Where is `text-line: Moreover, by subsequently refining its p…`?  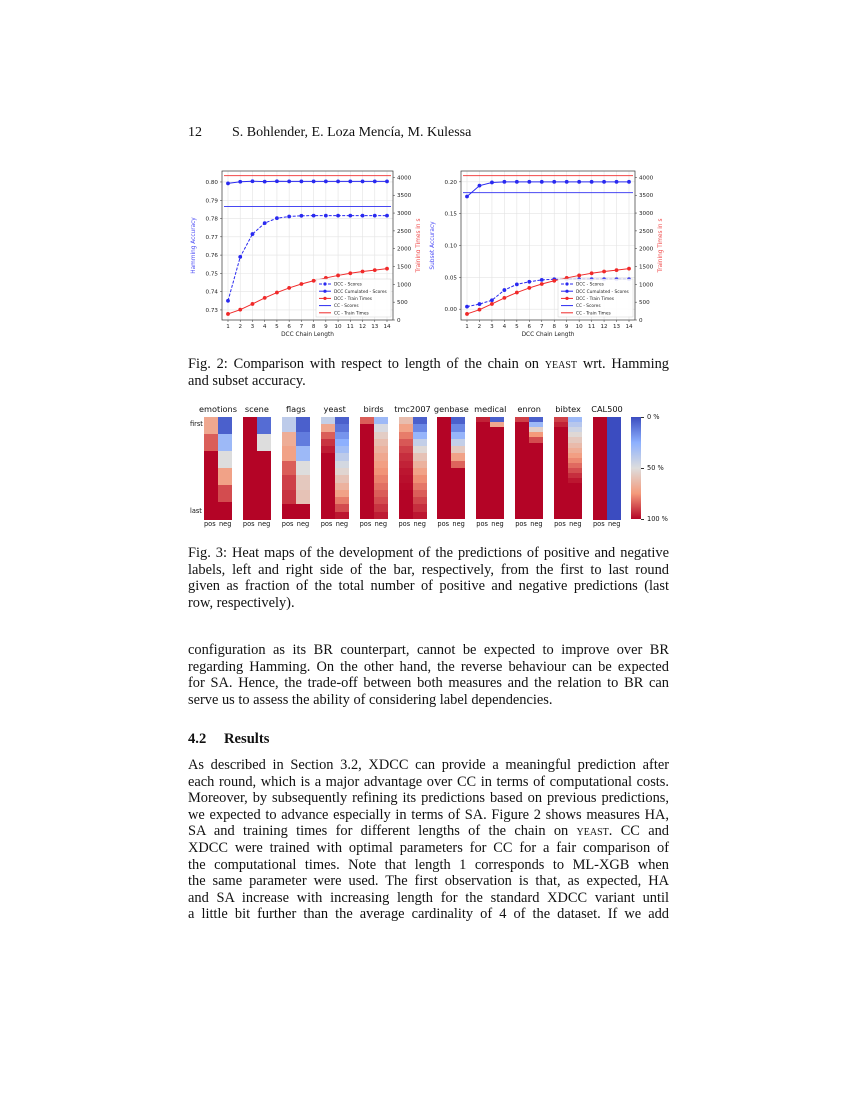 text-line: Moreover, by subsequently refining its p… is located at coordinates (428, 798).